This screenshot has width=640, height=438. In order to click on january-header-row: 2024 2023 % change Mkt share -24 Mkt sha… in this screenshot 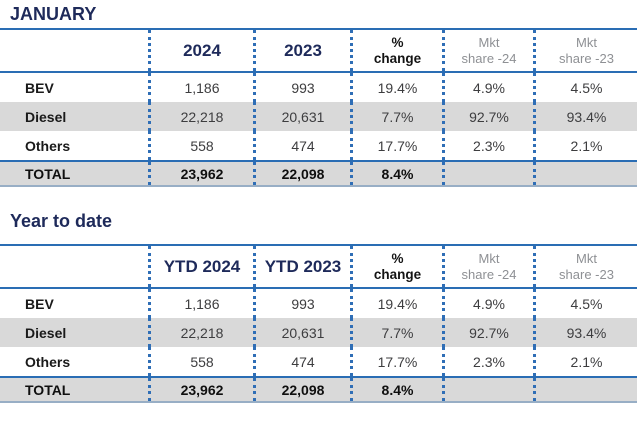, I will do `click(318, 51)`.